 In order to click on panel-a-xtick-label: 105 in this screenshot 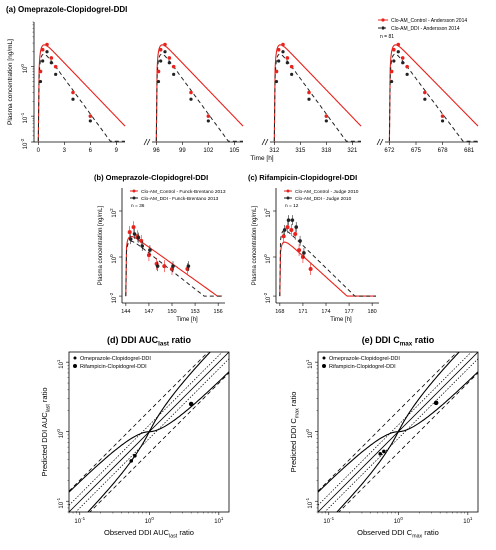, I will do `click(234, 151)`.